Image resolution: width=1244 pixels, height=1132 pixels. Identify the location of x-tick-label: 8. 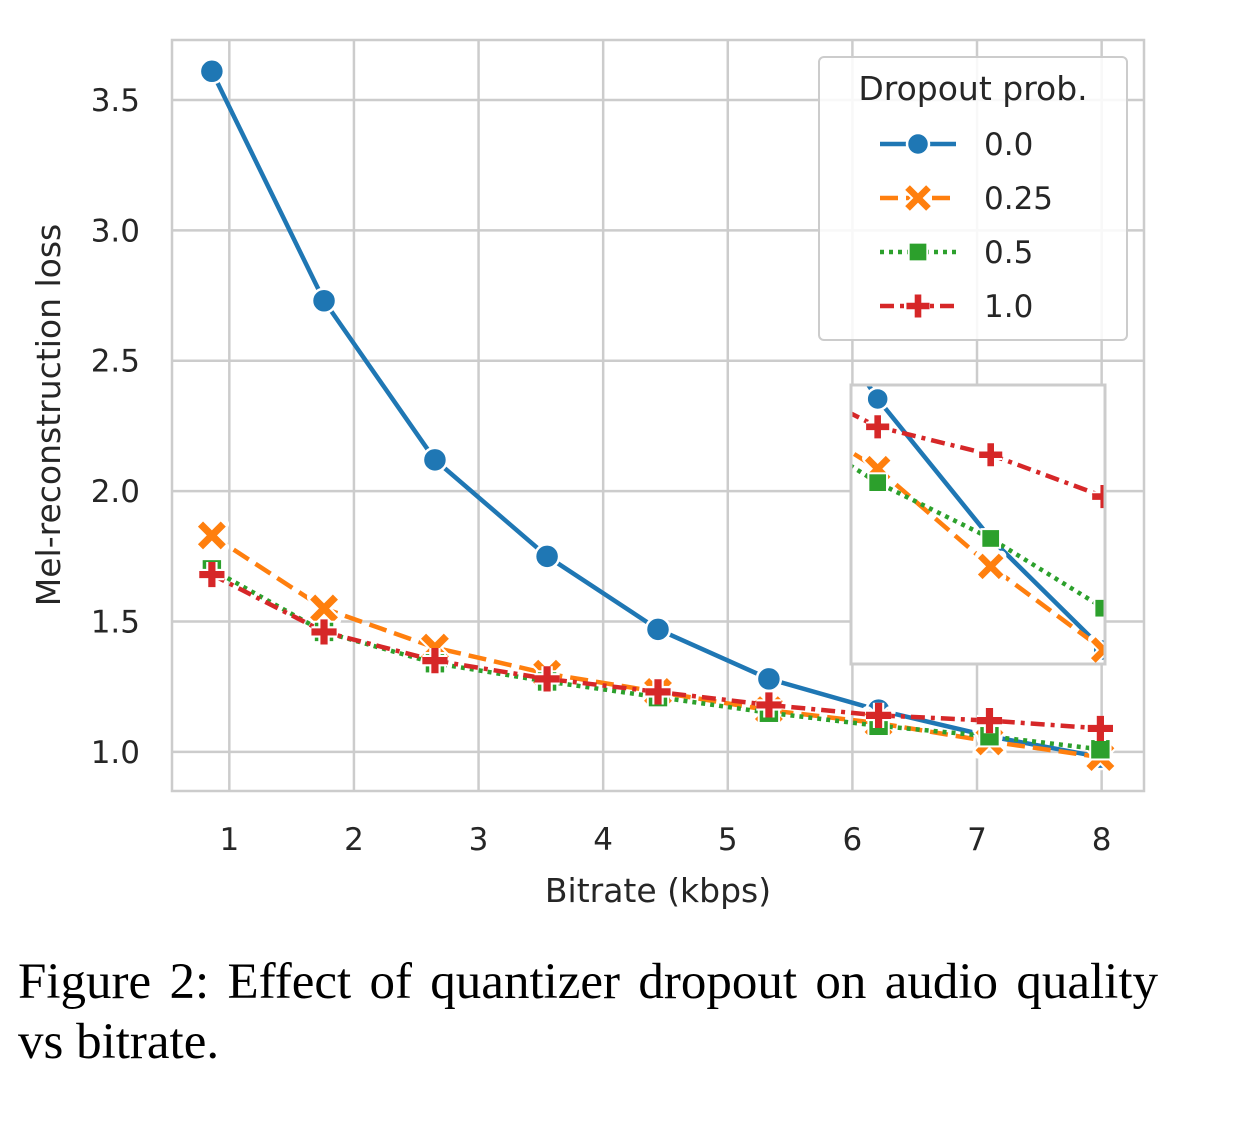
(1102, 840).